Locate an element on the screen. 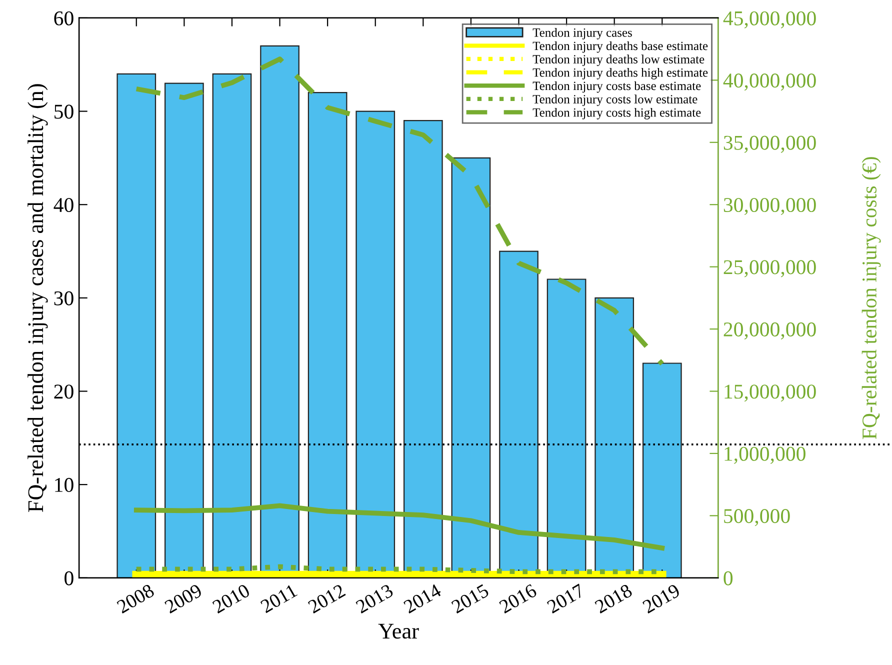 Image resolution: width=892 pixels, height=665 pixels. y-tick-label: 50 is located at coordinates (64, 111).